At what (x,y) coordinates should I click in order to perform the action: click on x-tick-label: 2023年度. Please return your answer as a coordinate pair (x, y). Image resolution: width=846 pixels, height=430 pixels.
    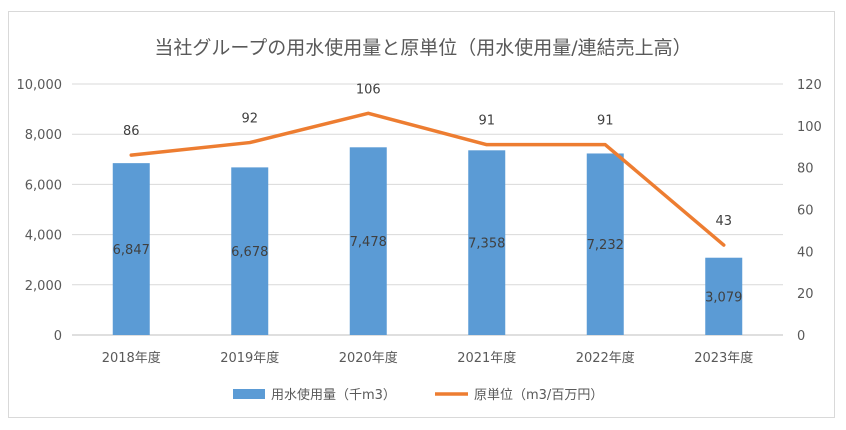
    Looking at the image, I should click on (723, 358).